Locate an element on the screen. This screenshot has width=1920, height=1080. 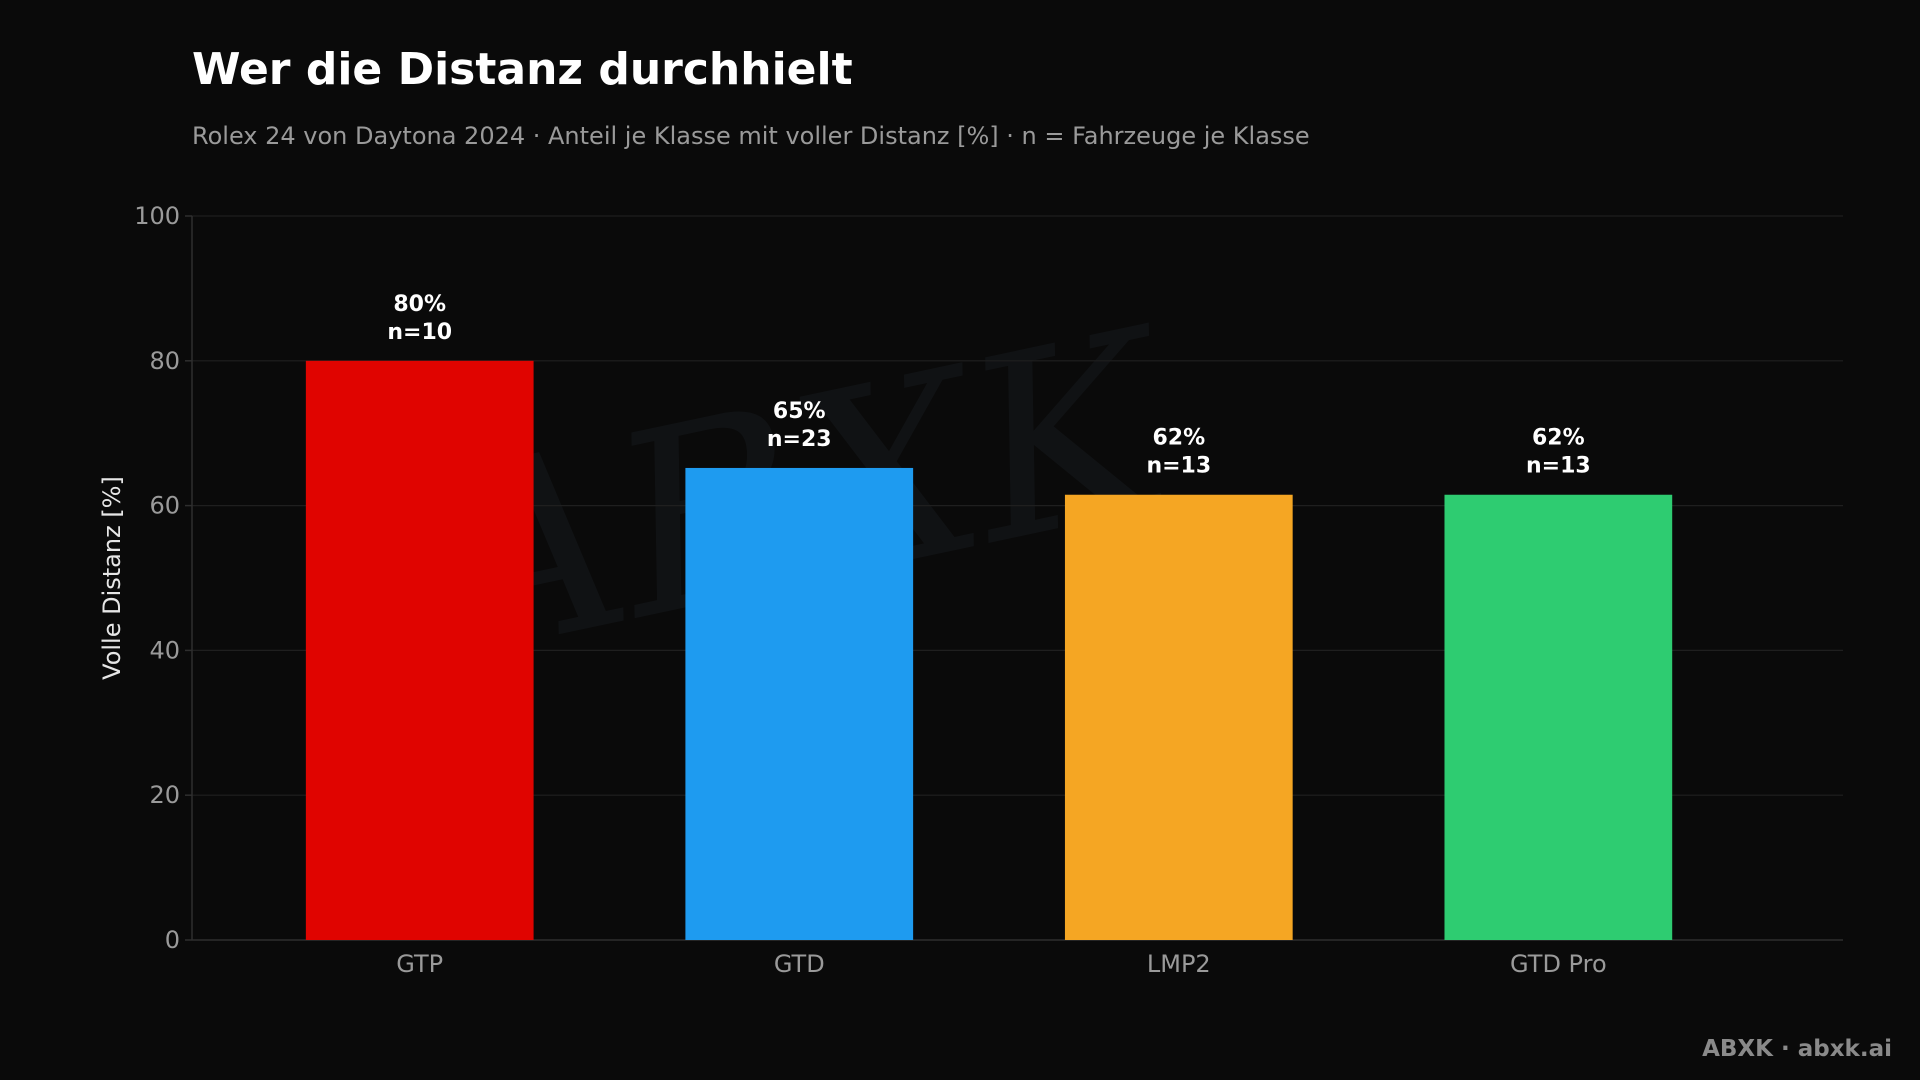
x-tick-label: GTD is located at coordinates (799, 964).